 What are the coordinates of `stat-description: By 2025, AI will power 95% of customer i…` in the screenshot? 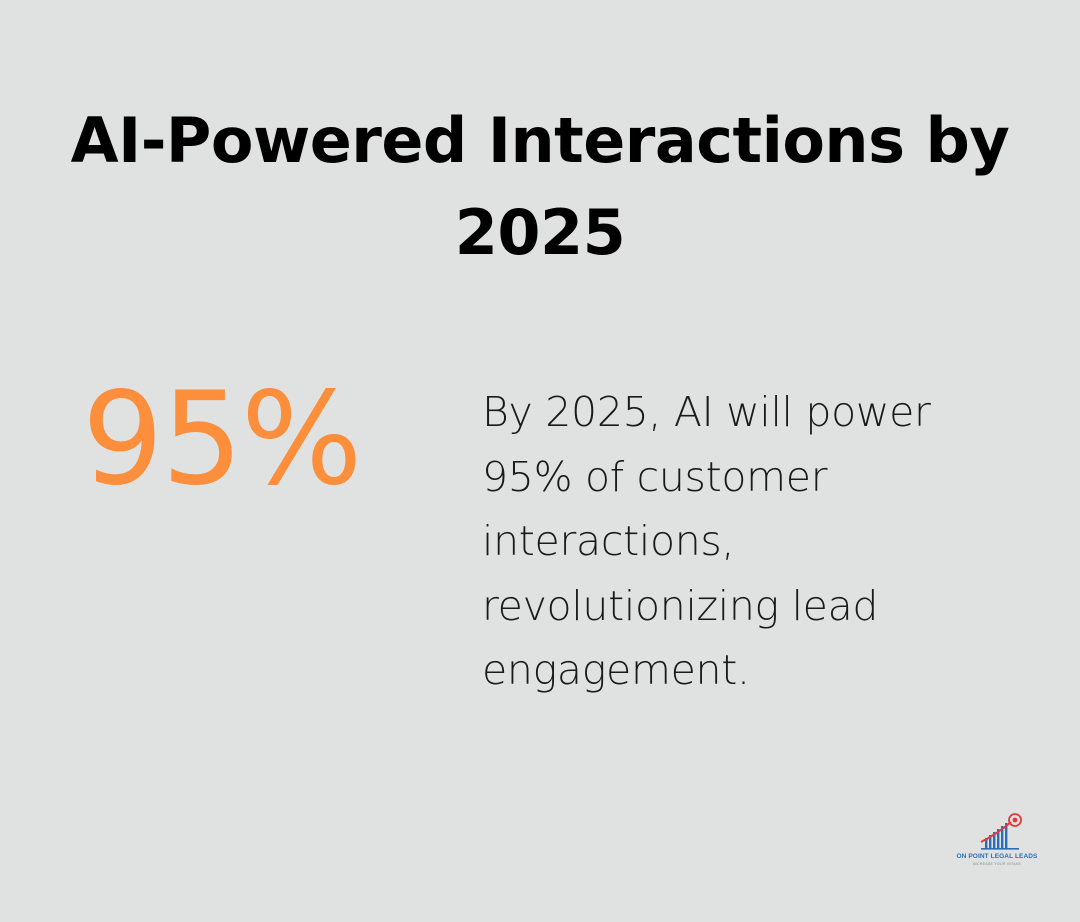 It's located at (706, 541).